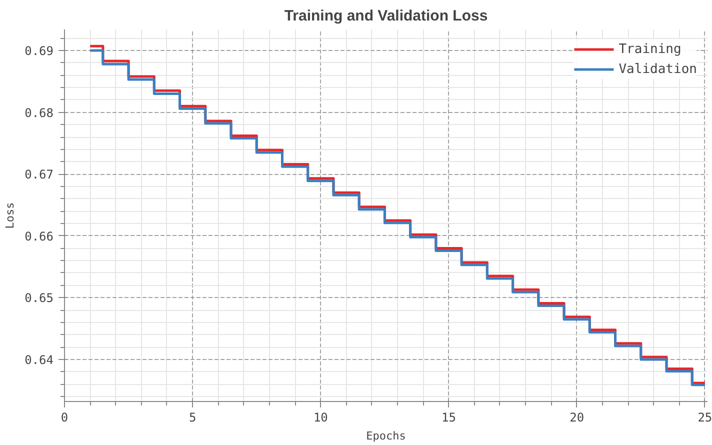  What do you see at coordinates (39, 113) in the screenshot?
I see `y-tick-label: 0.68` at bounding box center [39, 113].